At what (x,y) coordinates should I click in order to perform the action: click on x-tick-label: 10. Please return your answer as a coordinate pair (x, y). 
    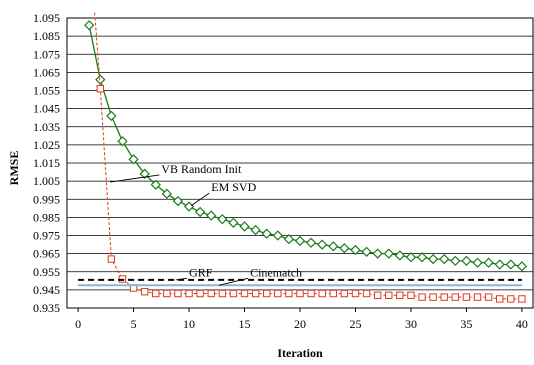
    Looking at the image, I should click on (189, 324).